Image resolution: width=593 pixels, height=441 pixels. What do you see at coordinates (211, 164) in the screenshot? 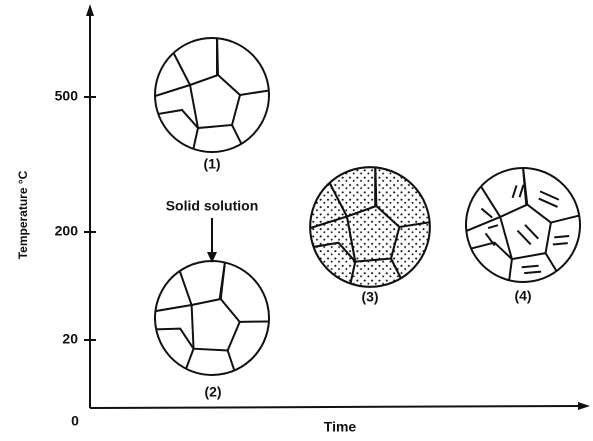
I see `structure-label: (1)` at bounding box center [211, 164].